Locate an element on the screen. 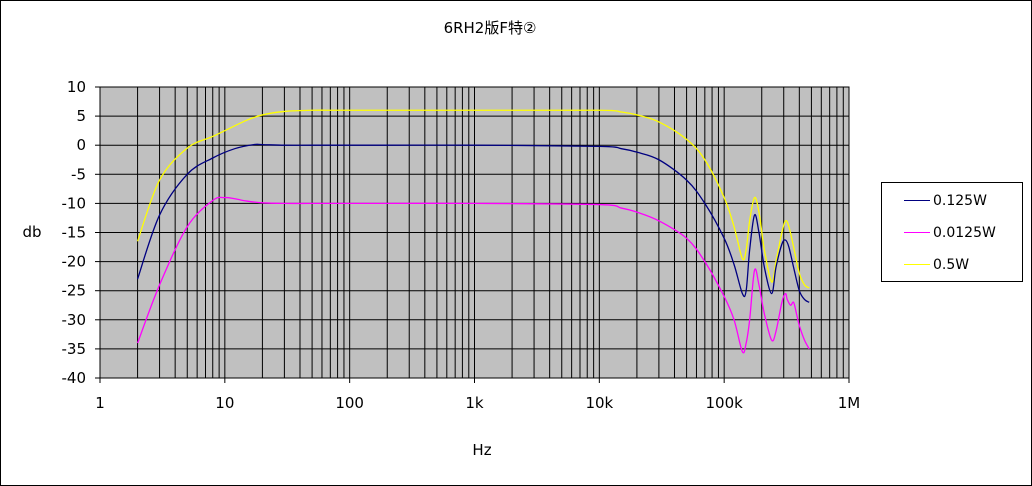 This screenshot has width=1032, height=486. legend-swatch-0125w is located at coordinates (917, 200).